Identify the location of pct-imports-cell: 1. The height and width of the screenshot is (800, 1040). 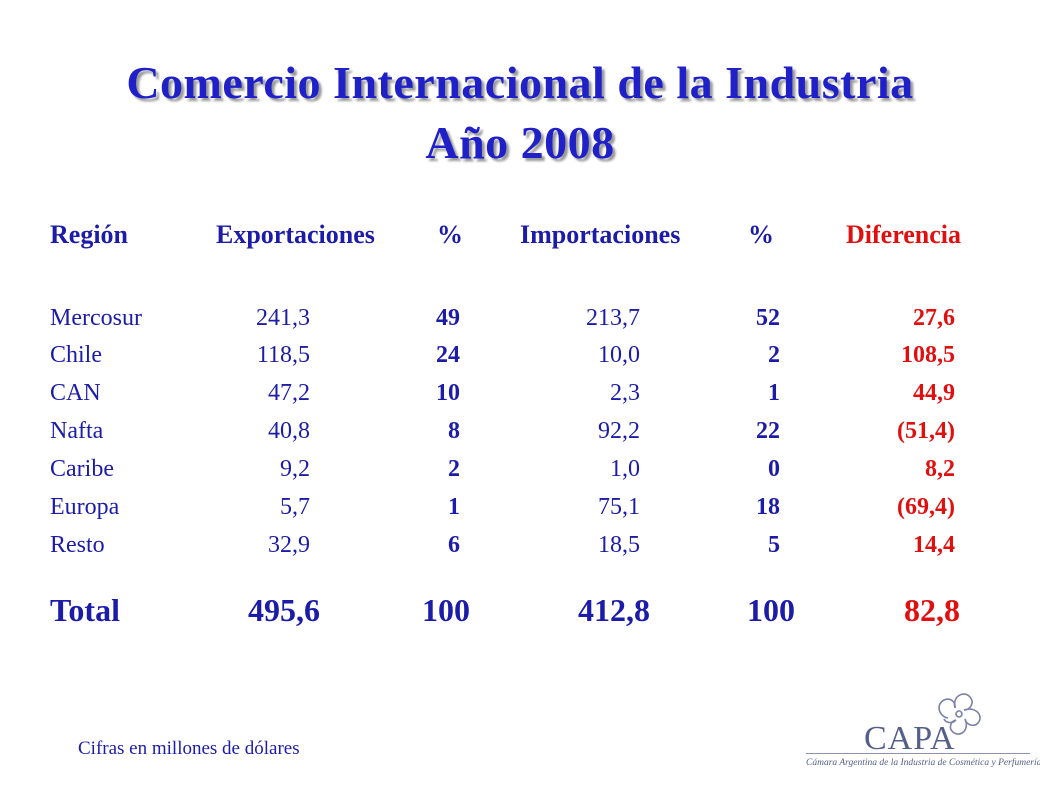
(774, 393).